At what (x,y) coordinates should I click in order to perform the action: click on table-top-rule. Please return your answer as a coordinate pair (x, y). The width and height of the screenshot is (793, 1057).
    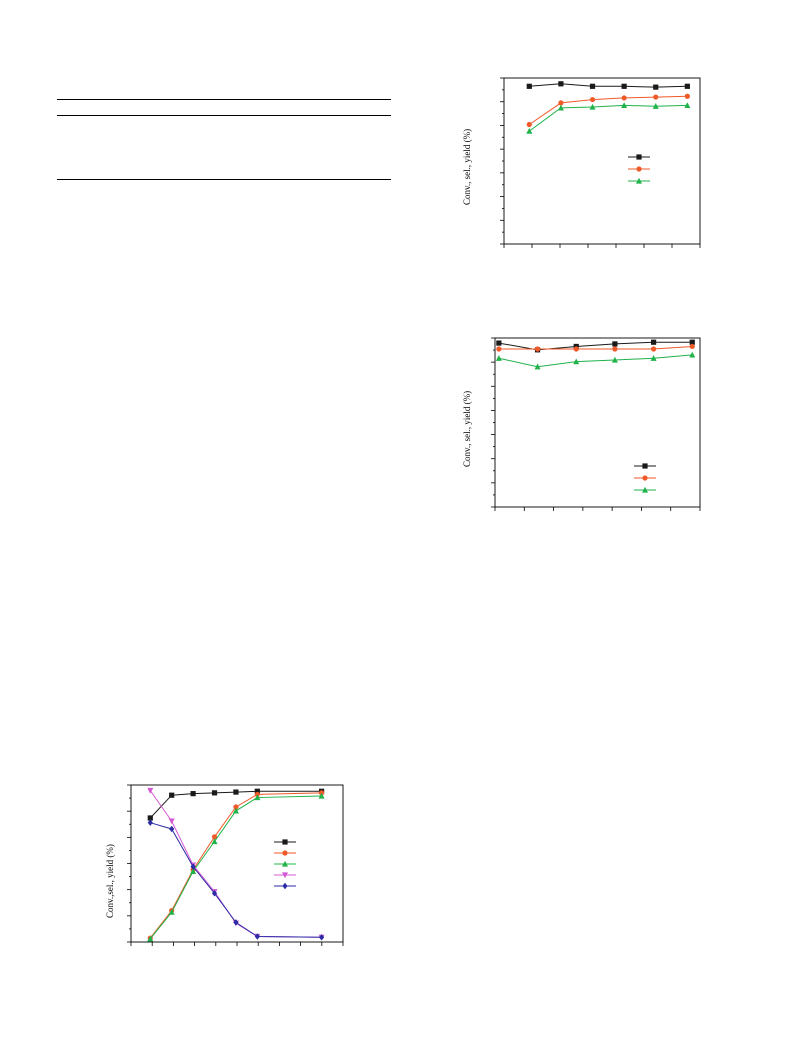
    Looking at the image, I should click on (224, 99).